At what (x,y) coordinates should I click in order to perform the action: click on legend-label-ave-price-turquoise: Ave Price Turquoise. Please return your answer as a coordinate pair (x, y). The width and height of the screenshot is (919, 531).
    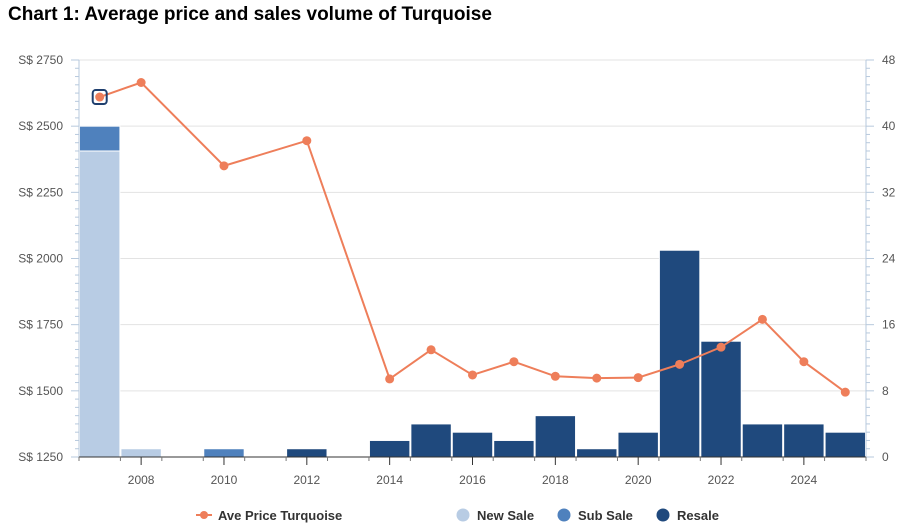
    Looking at the image, I should click on (280, 515).